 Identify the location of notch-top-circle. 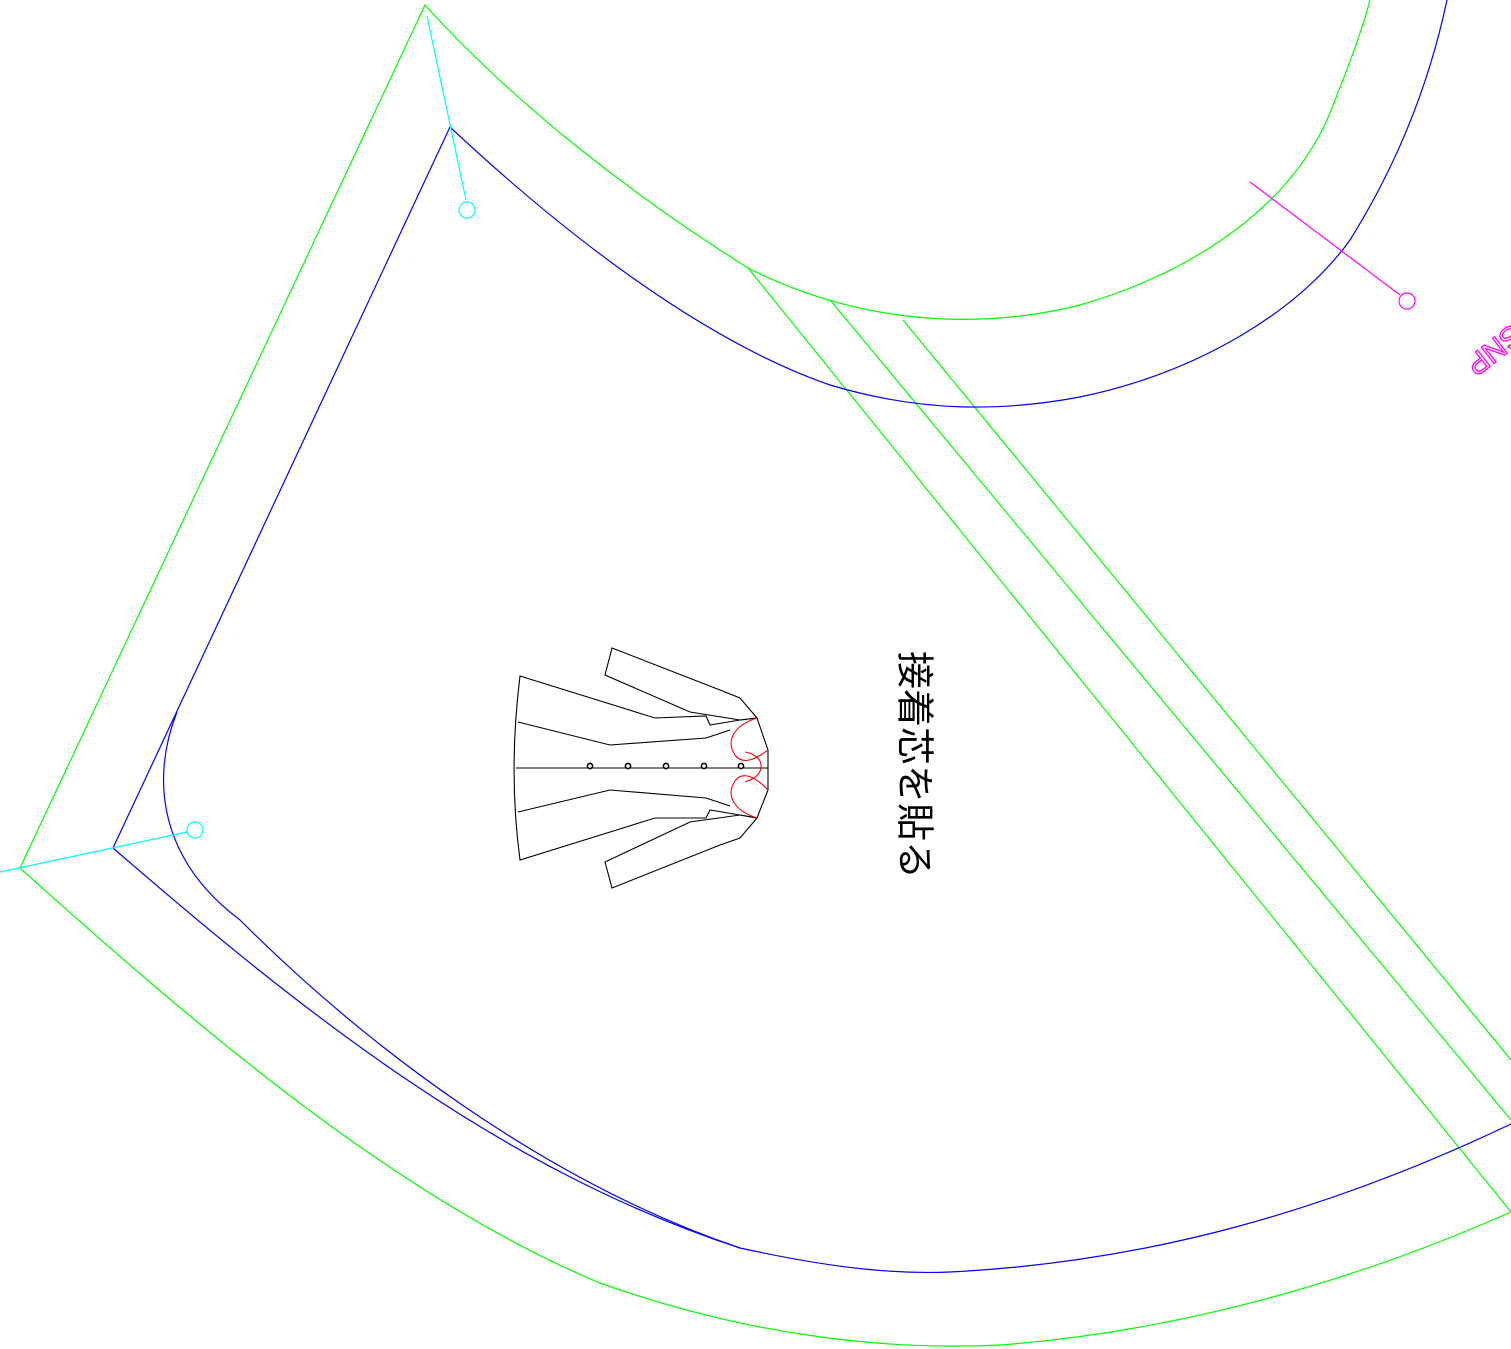
(467, 210).